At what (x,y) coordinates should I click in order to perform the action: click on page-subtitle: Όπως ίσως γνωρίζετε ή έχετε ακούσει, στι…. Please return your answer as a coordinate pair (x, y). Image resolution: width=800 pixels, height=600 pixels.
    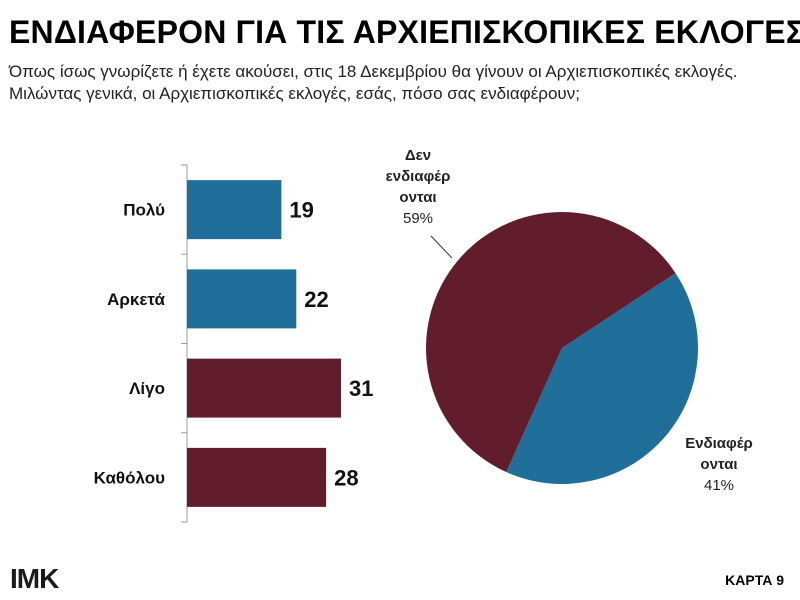
    Looking at the image, I should click on (373, 82).